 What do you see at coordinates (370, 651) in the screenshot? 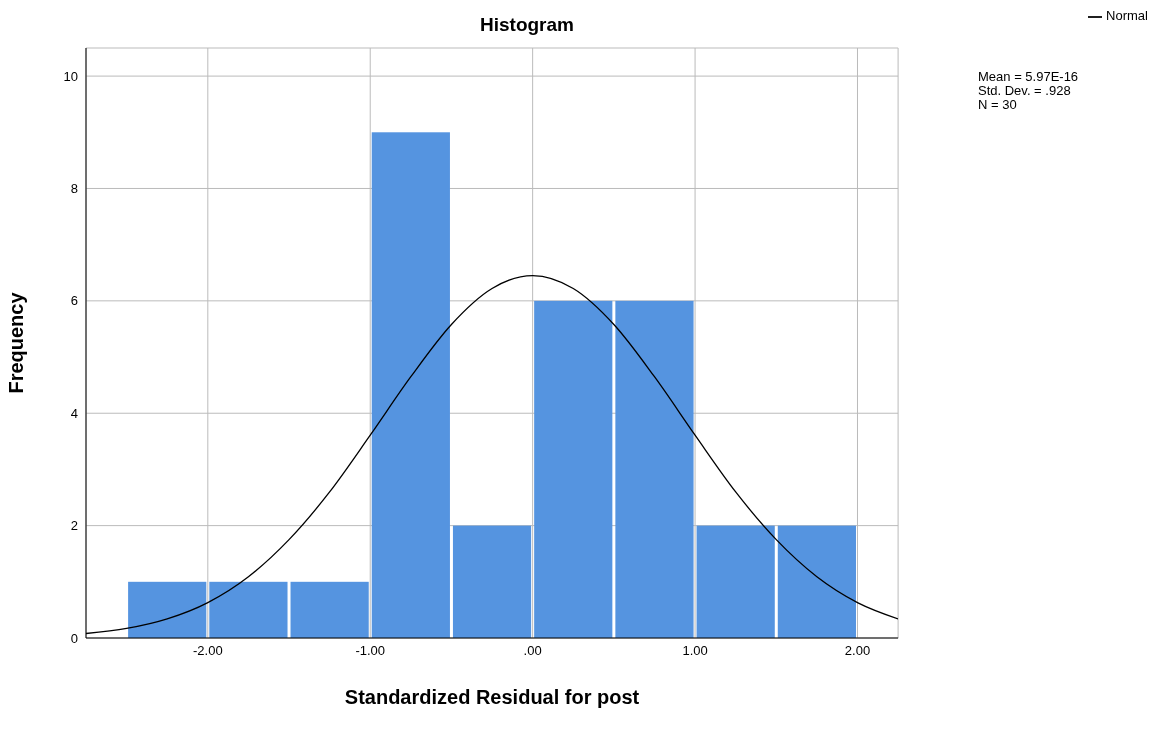
I see `x-tick-label: -1.00` at bounding box center [370, 651].